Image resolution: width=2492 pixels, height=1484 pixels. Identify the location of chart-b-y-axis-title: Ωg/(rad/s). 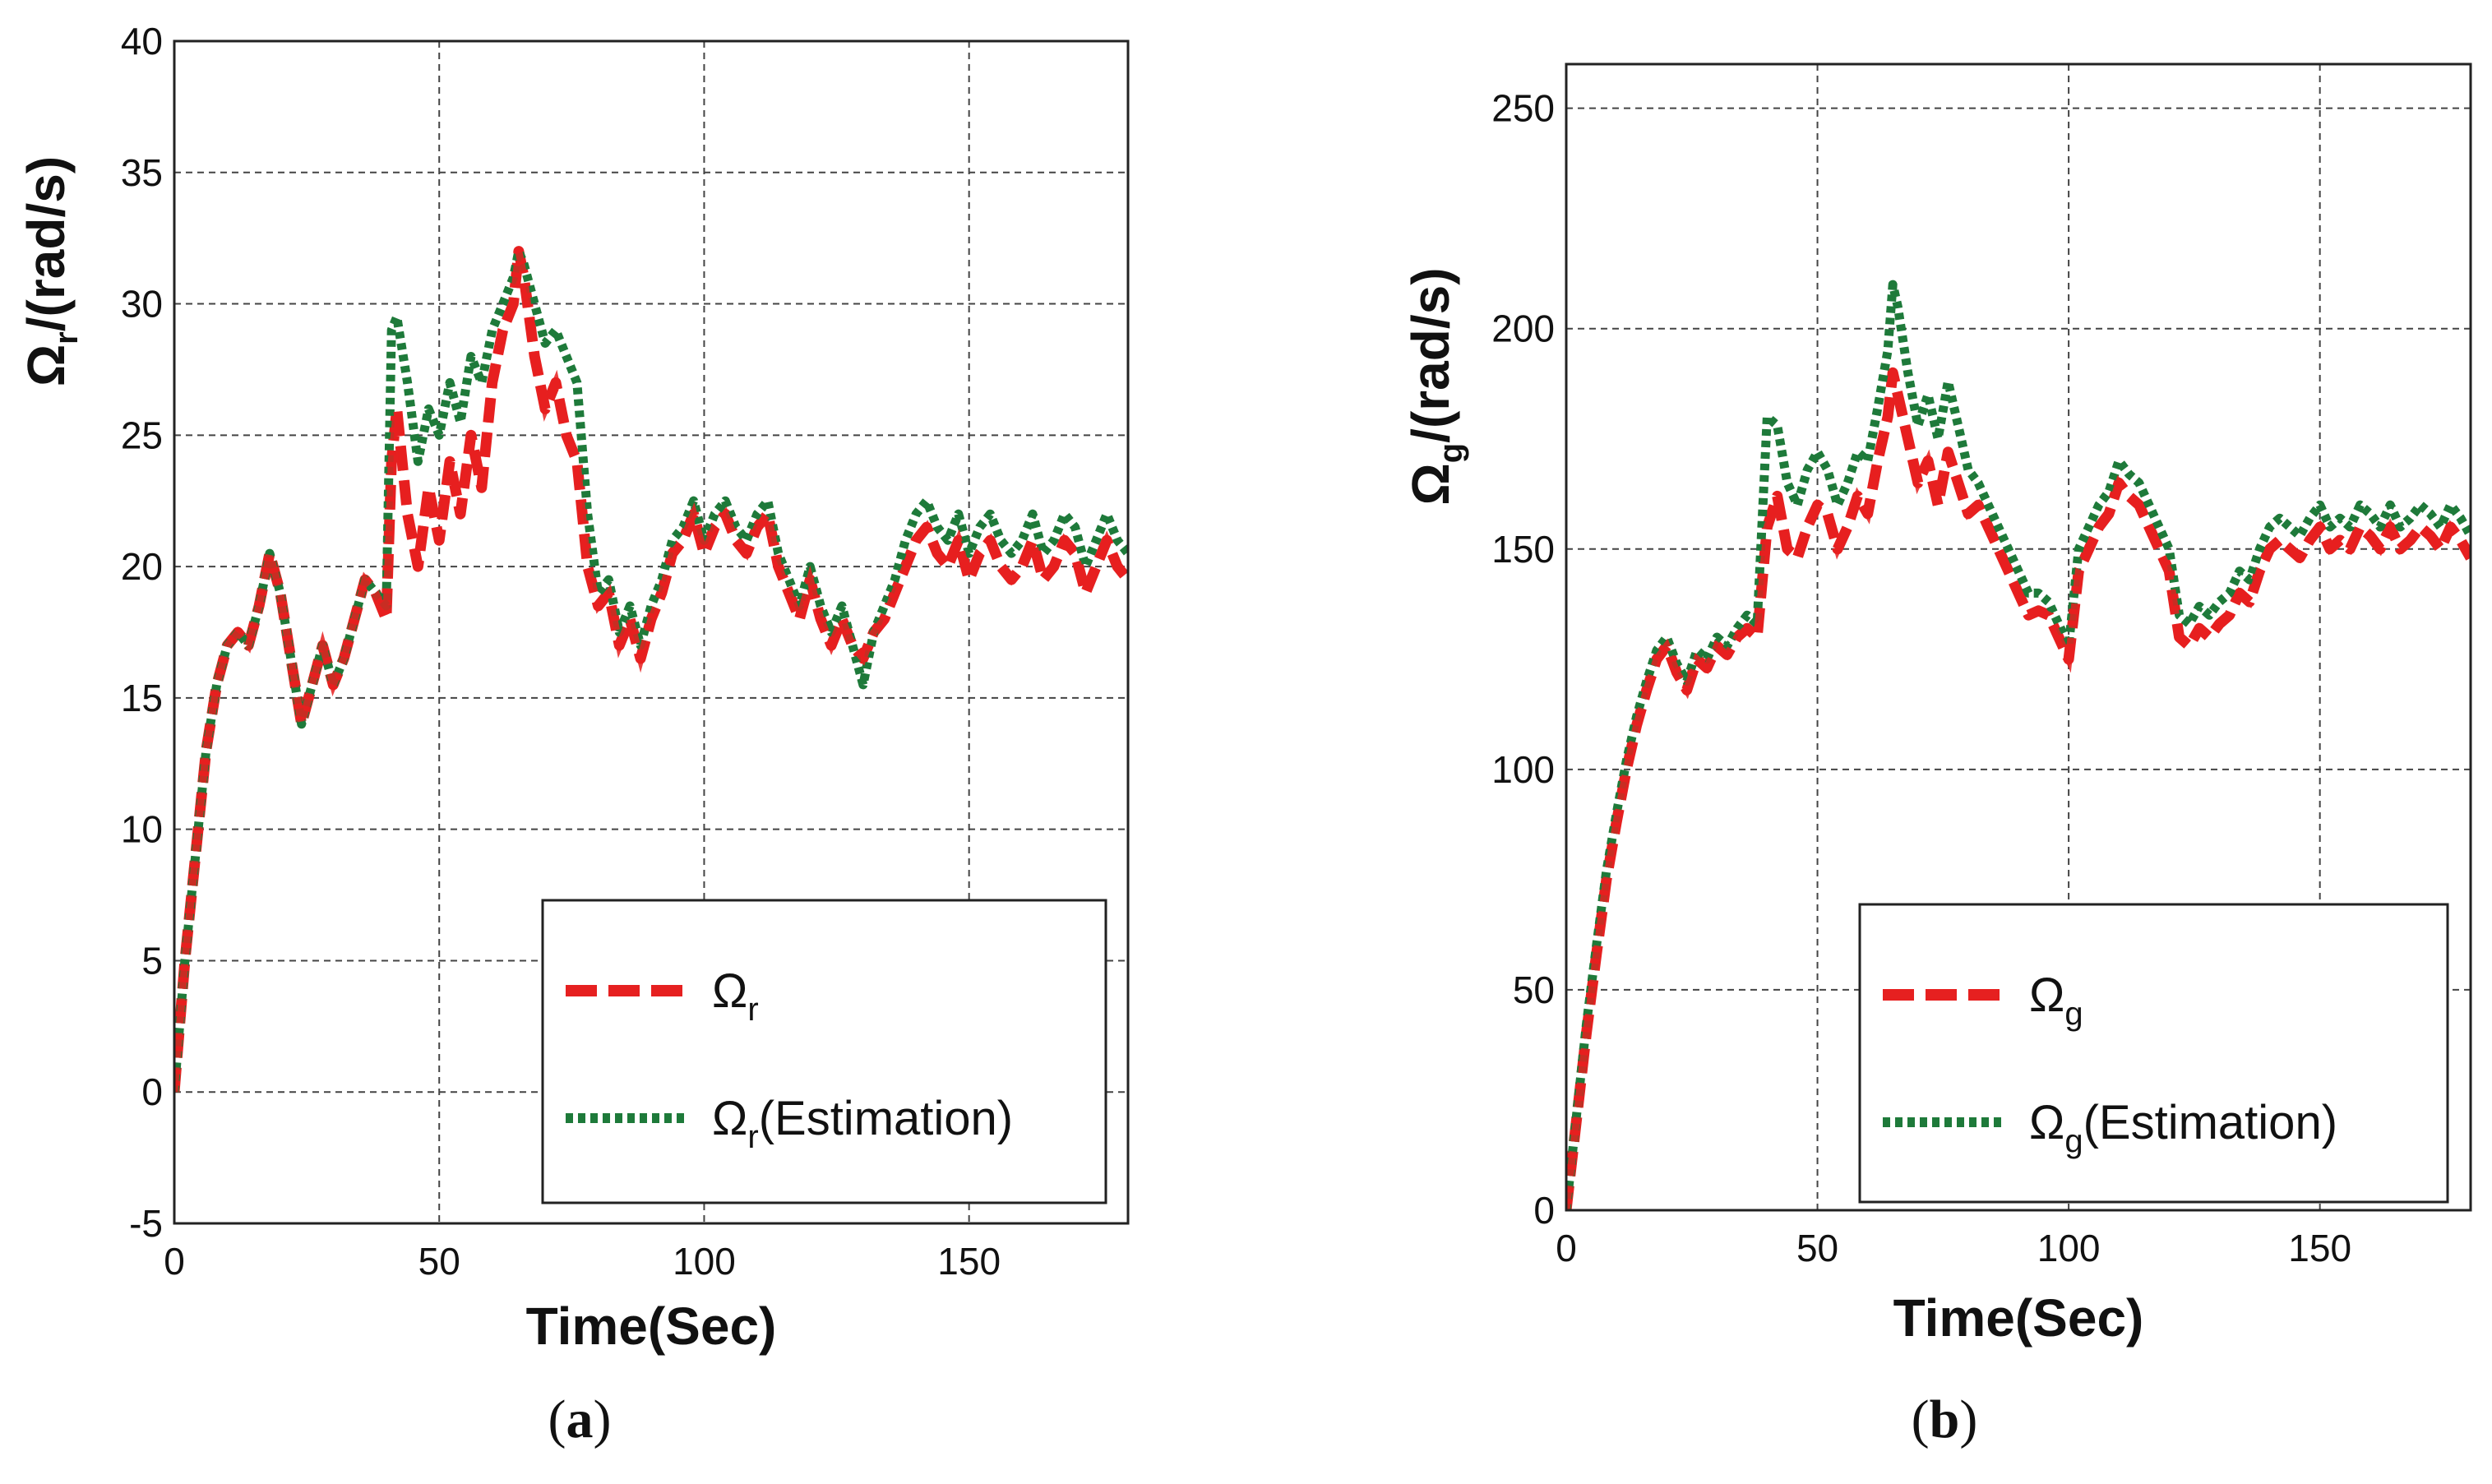
(1435, 386).